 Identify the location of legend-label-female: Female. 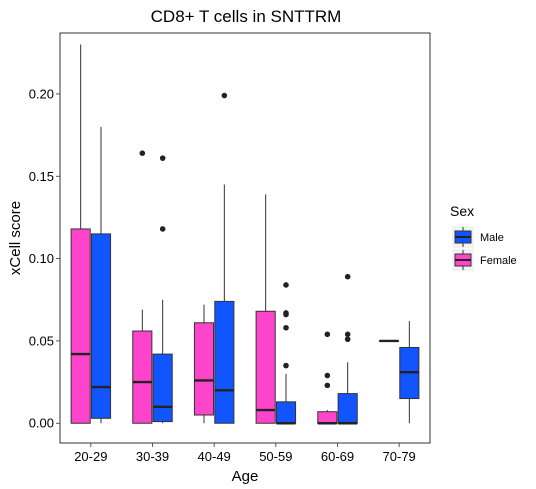
(498, 261).